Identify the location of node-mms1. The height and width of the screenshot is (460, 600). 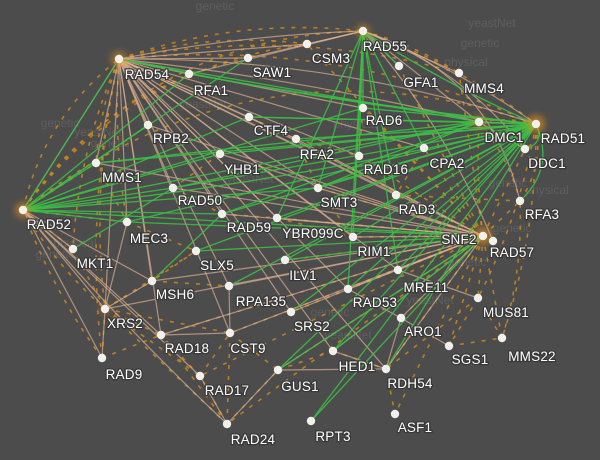
(96, 163).